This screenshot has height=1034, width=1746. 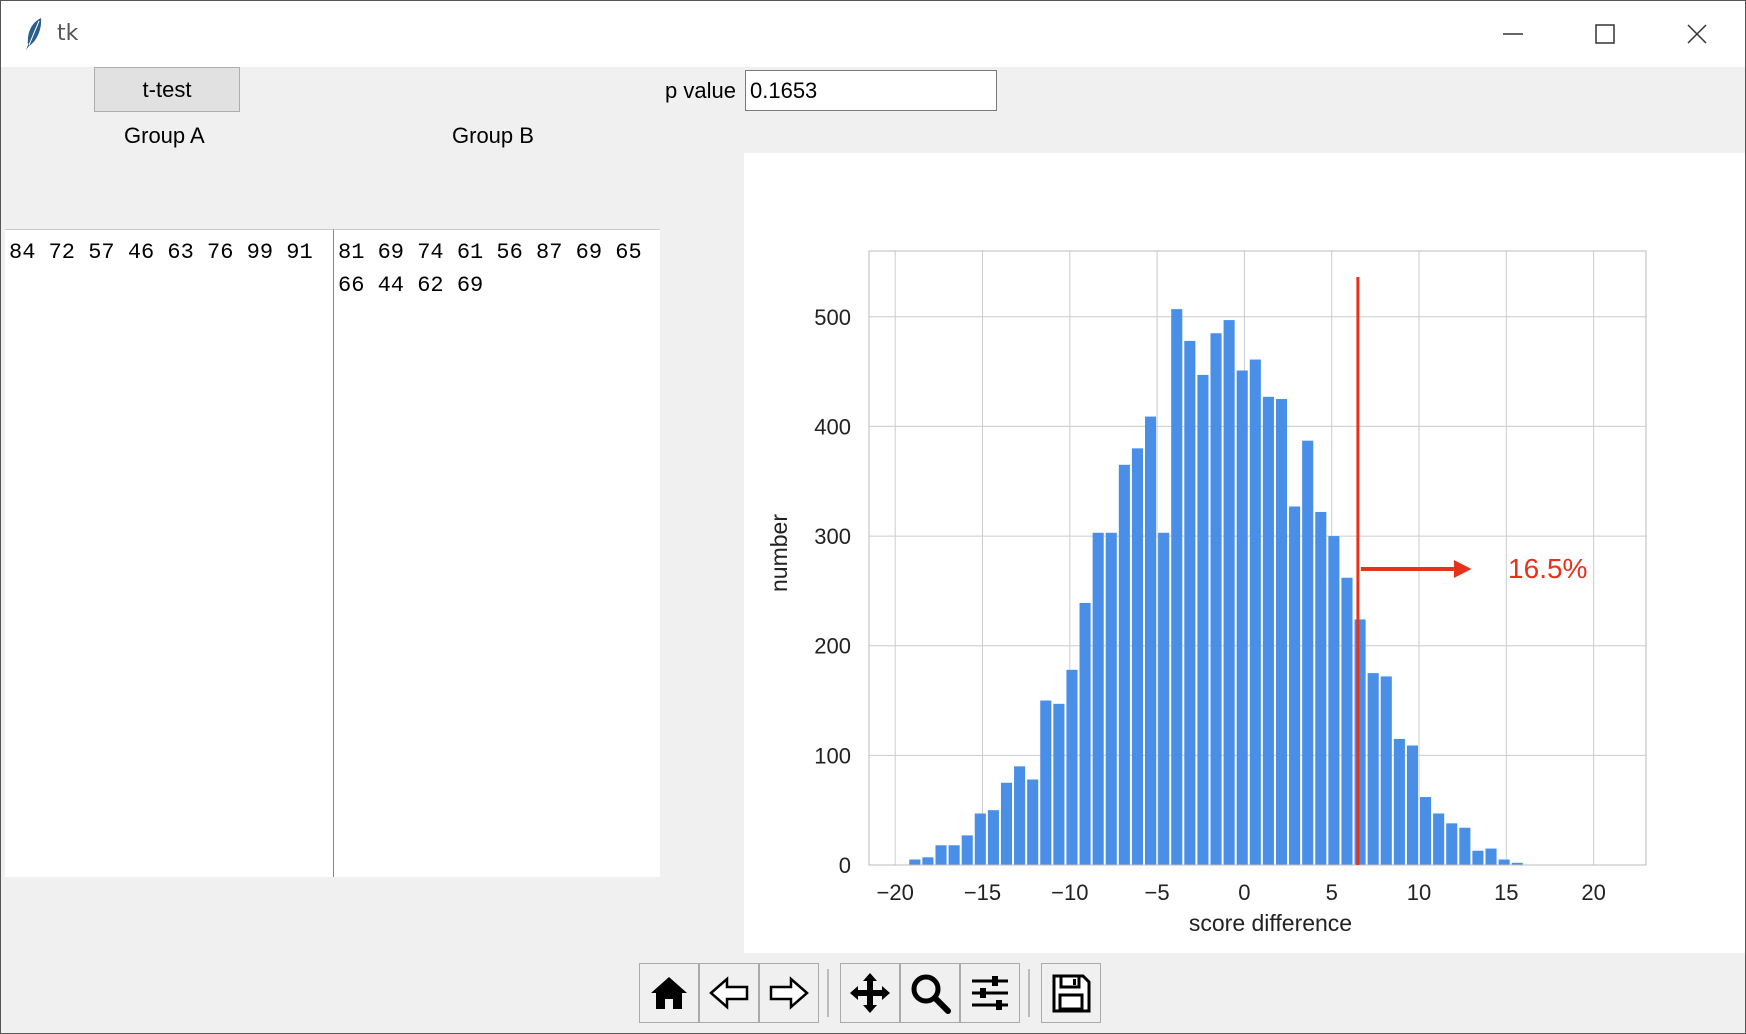 I want to click on pan-button, so click(x=870, y=993).